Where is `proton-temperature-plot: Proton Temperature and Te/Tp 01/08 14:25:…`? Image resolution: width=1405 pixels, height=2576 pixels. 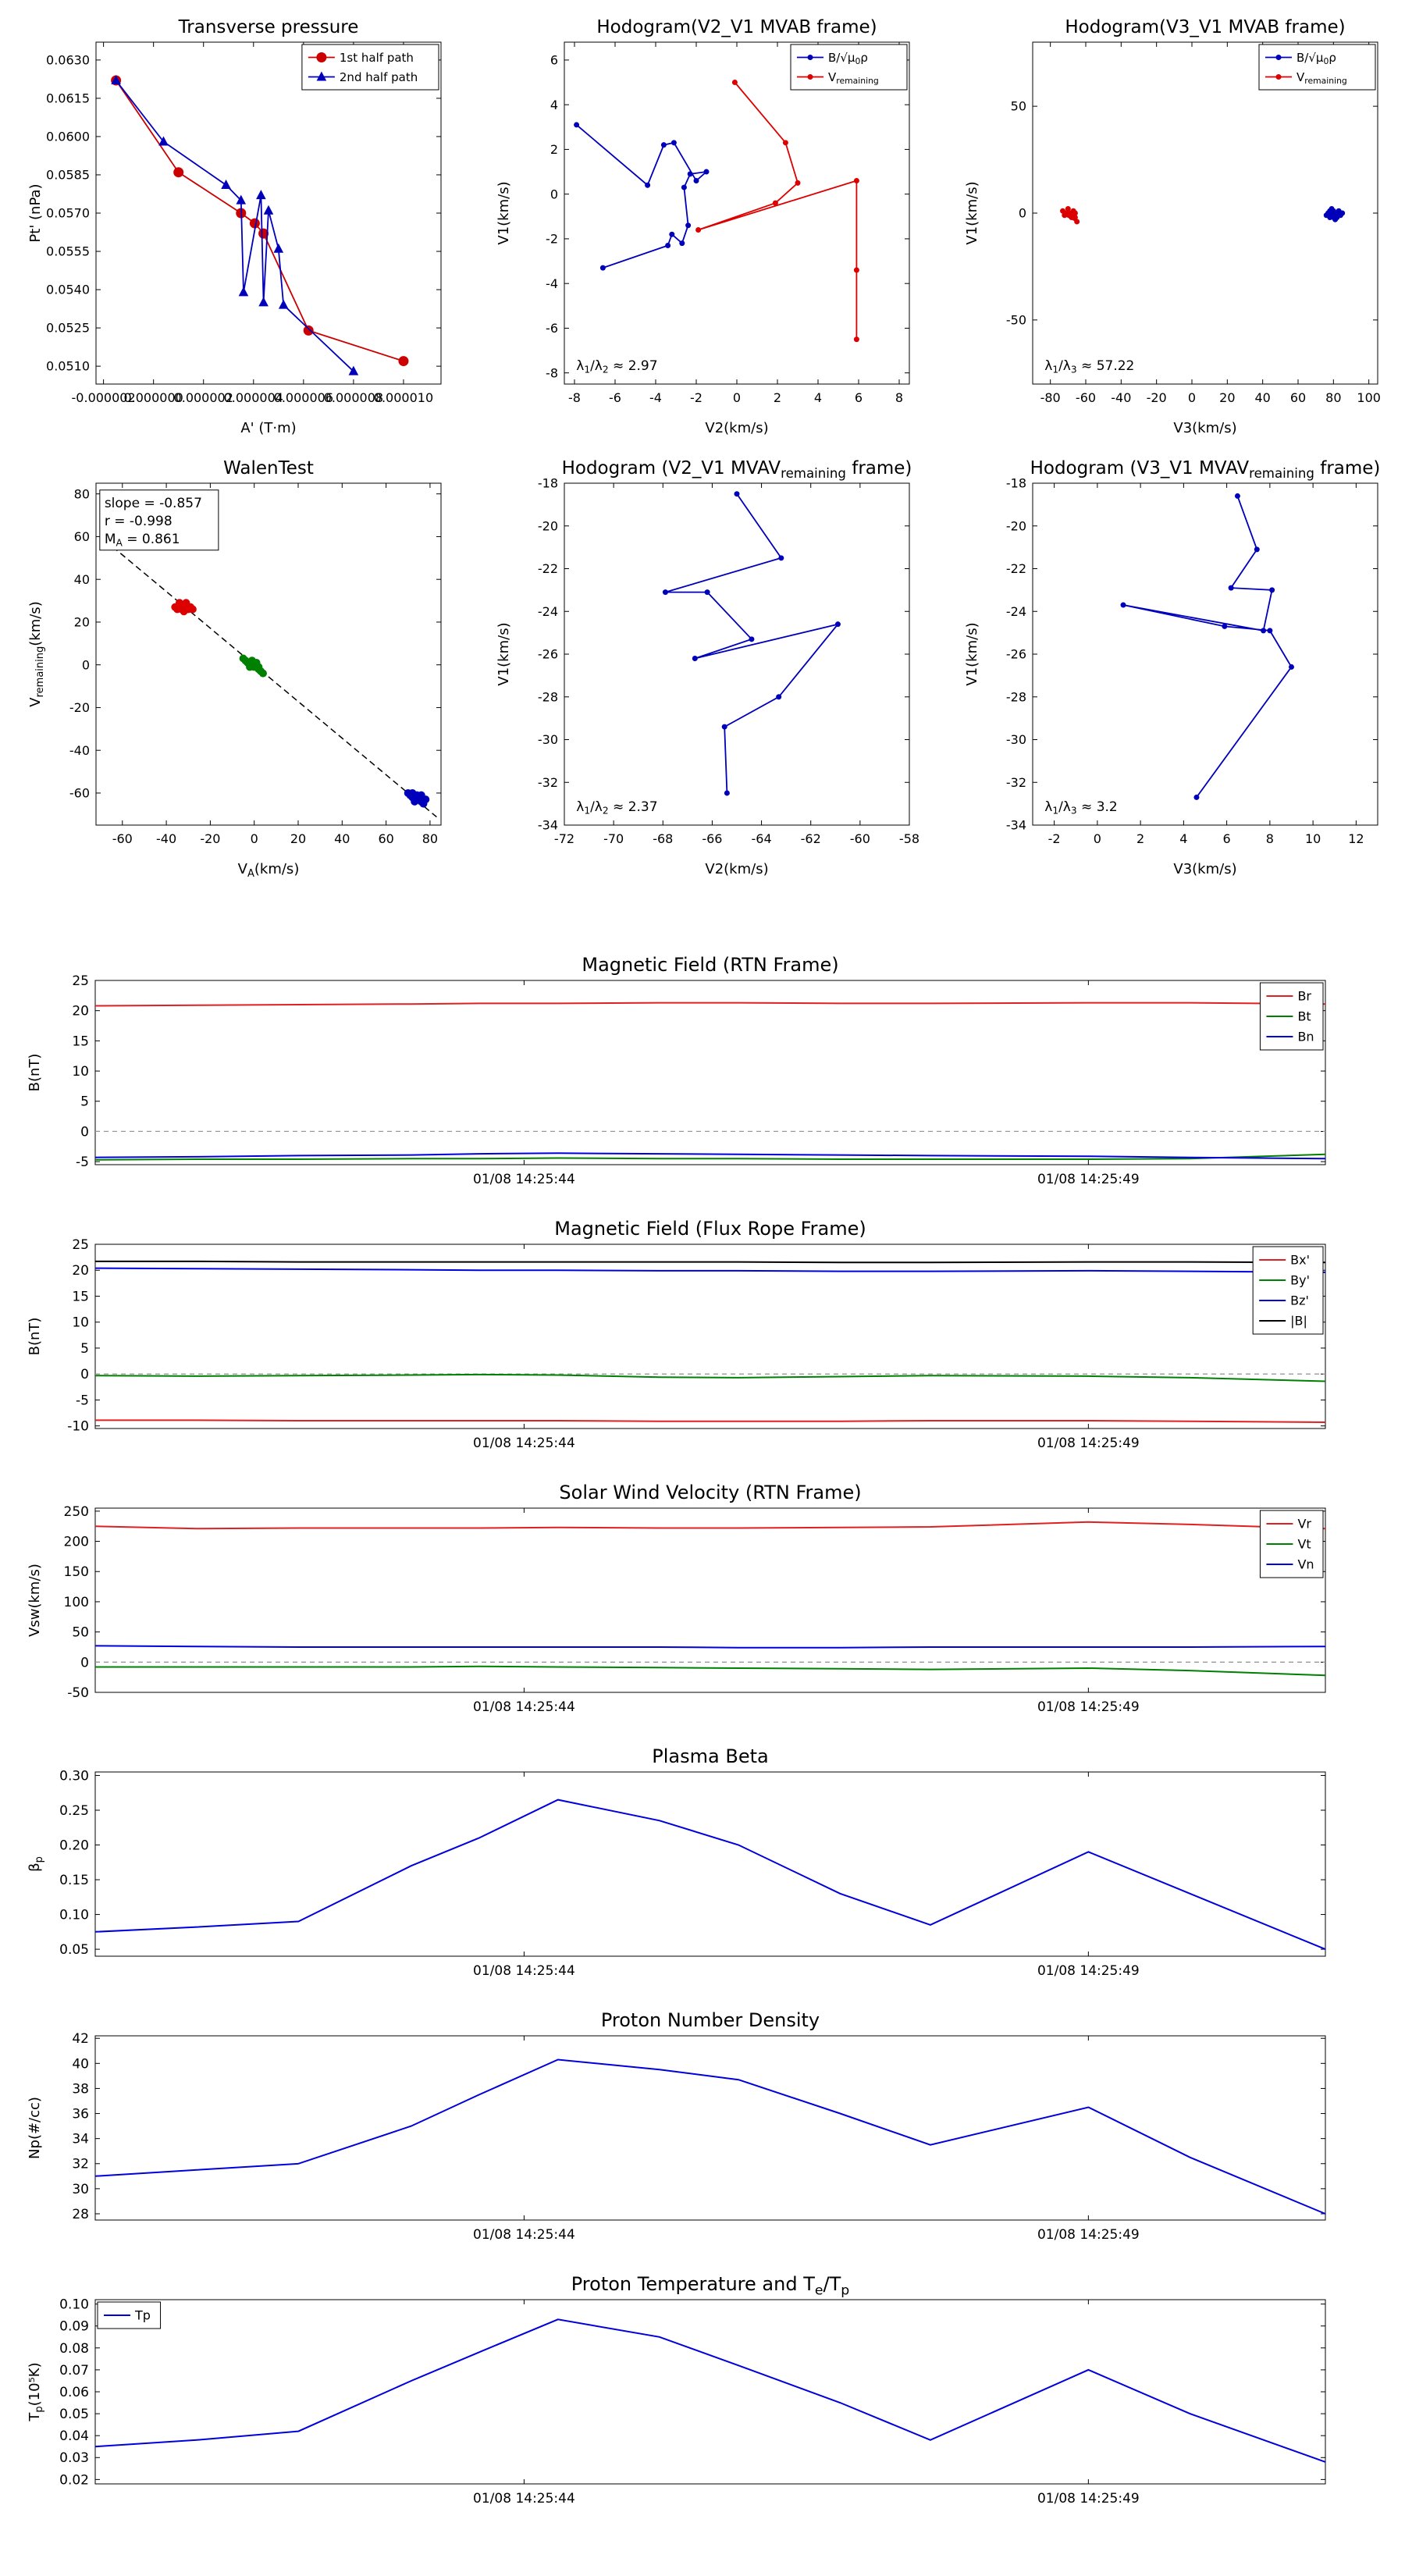 proton-temperature-plot: Proton Temperature and Te/Tp 01/08 14:25:… is located at coordinates (703, 2394).